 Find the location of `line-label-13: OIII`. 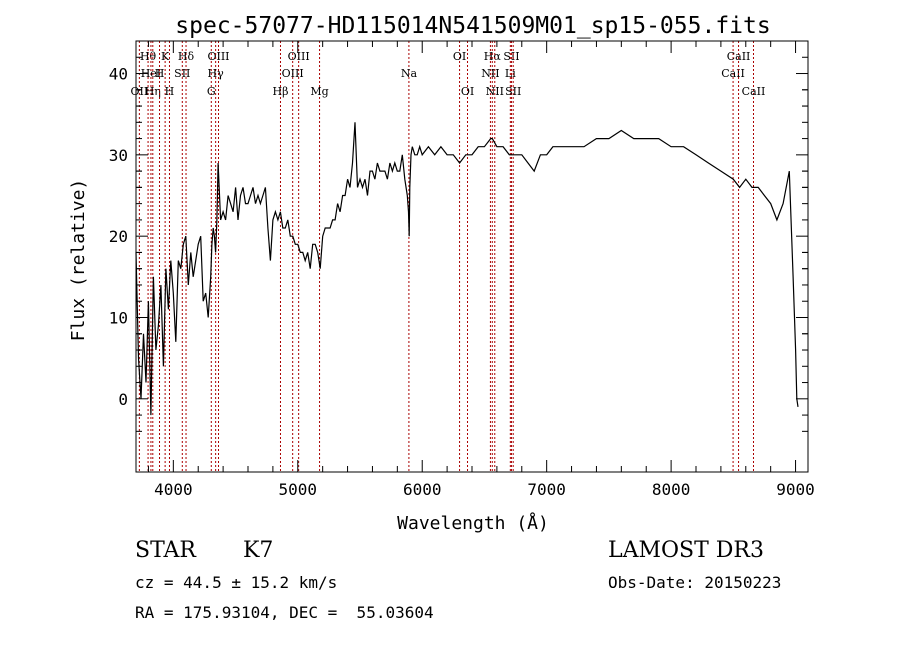

line-label-13: OIII is located at coordinates (293, 73).